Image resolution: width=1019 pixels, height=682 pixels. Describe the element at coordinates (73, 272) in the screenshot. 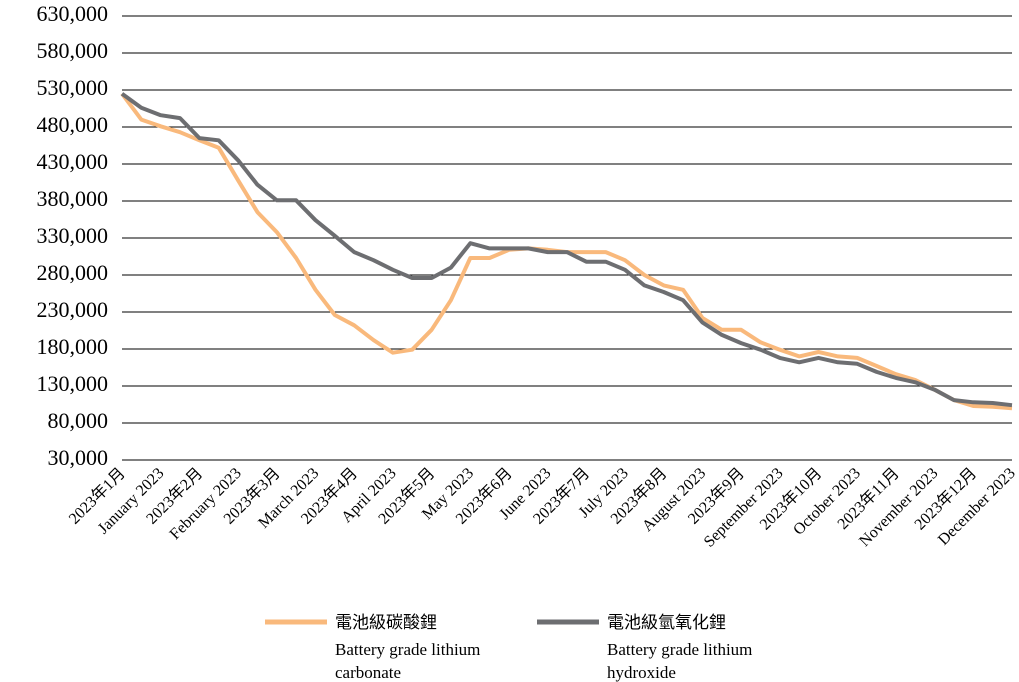

I see `y-tick-label: 280,000` at that location.